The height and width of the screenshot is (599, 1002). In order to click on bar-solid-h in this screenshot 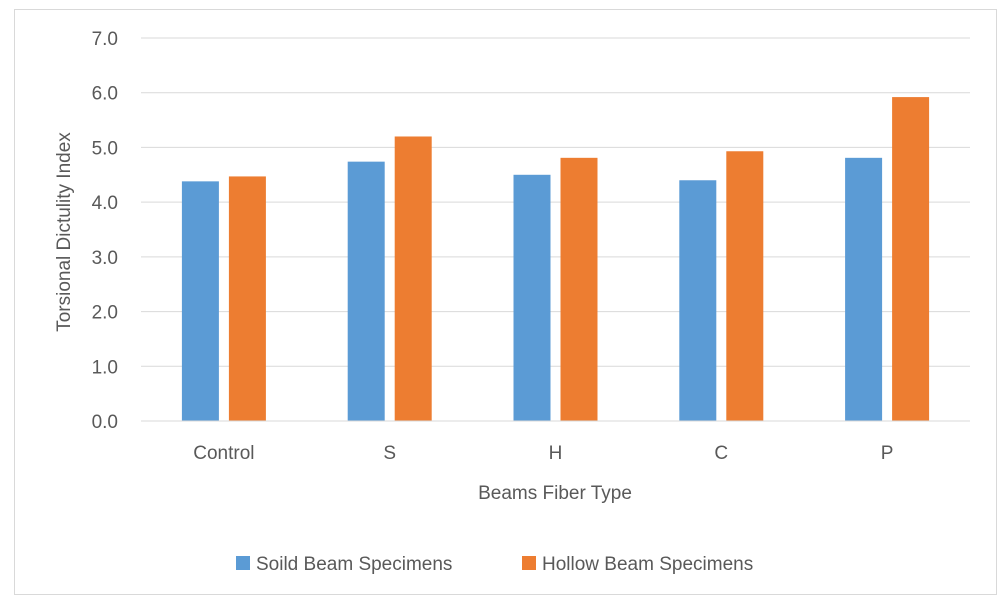, I will do `click(532, 297)`.